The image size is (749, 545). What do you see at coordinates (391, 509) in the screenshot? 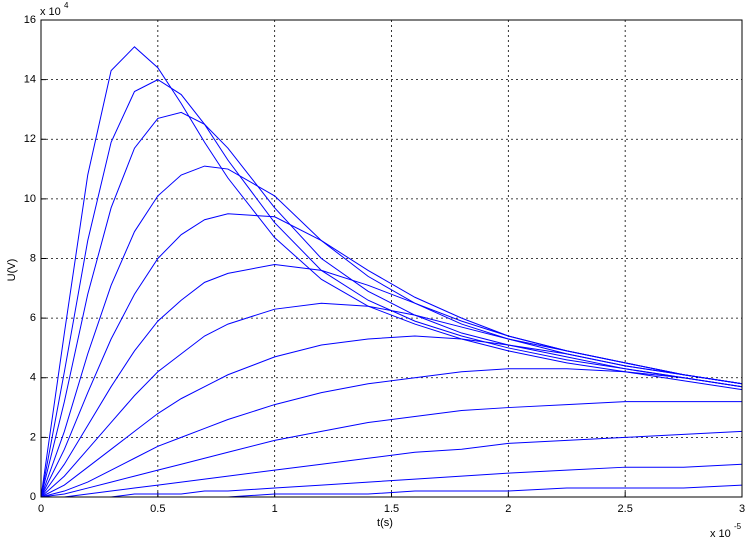
I see `x-tick-label: 1.5` at bounding box center [391, 509].